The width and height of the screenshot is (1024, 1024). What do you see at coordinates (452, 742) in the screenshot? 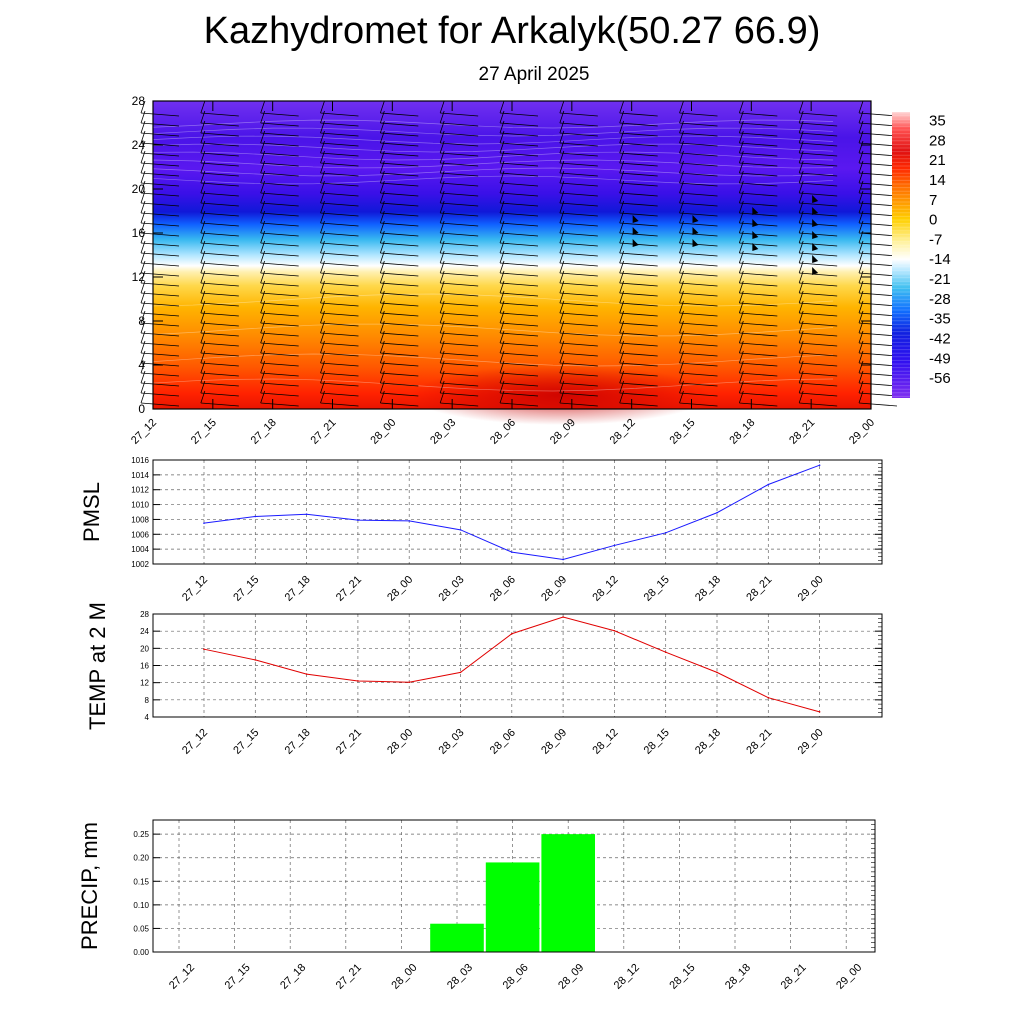
I see `x-tick-label: 28_03` at bounding box center [452, 742].